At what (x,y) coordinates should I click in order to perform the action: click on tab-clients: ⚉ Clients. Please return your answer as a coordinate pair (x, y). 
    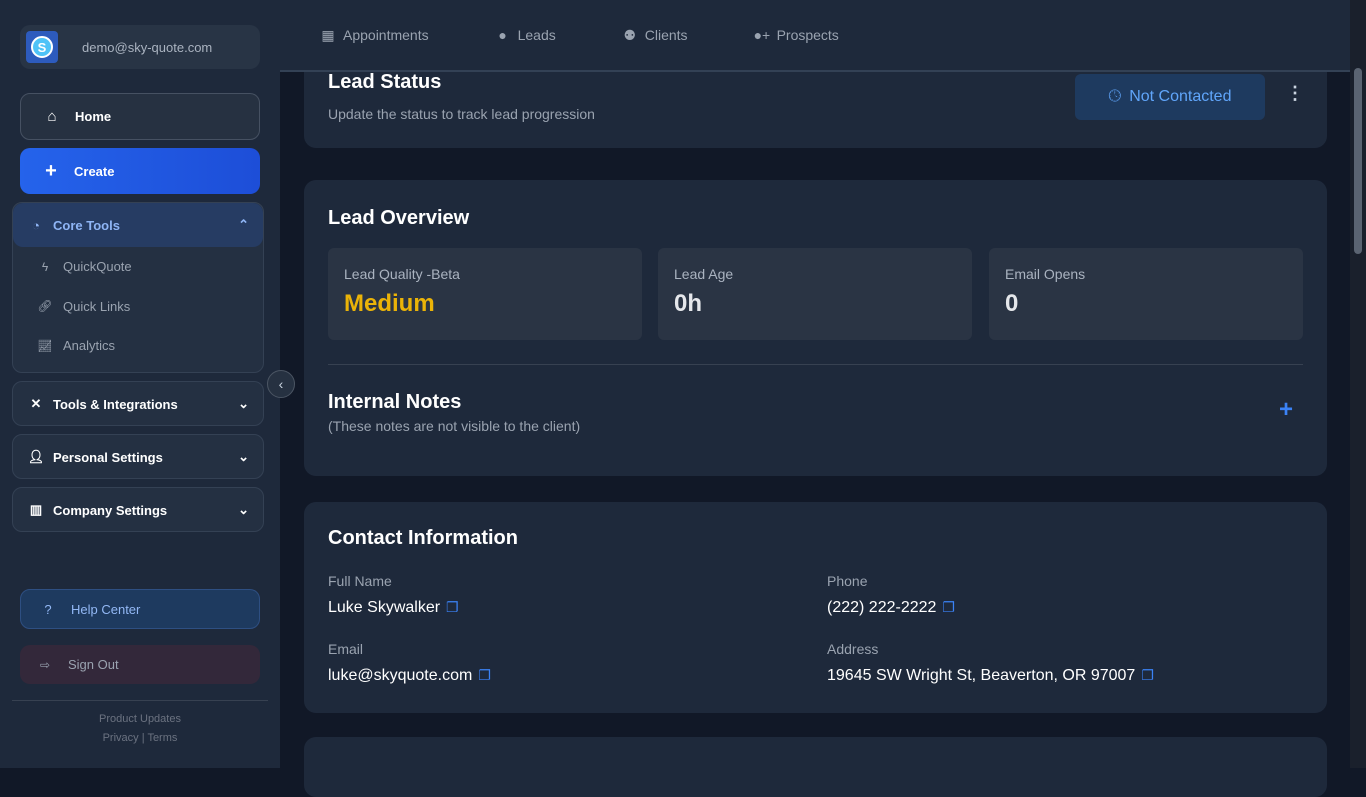
    Looking at the image, I should click on (655, 35).